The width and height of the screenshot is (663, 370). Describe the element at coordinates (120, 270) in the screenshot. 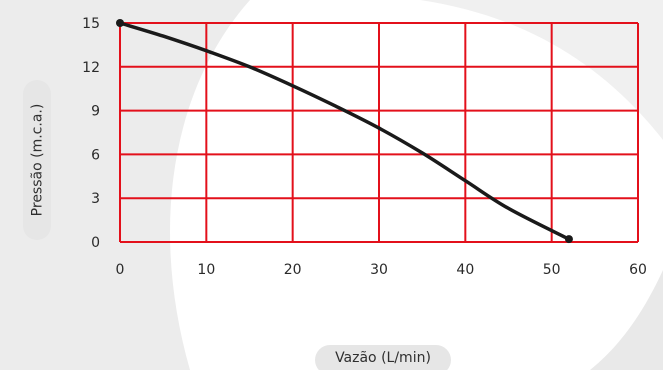

I see `x-tick-label: 0` at that location.